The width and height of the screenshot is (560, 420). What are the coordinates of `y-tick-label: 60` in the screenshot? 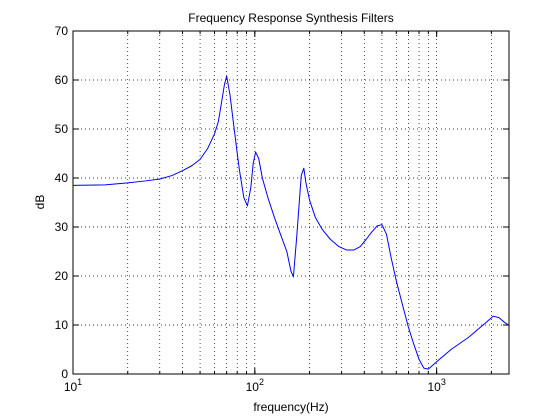 It's located at (62, 80).